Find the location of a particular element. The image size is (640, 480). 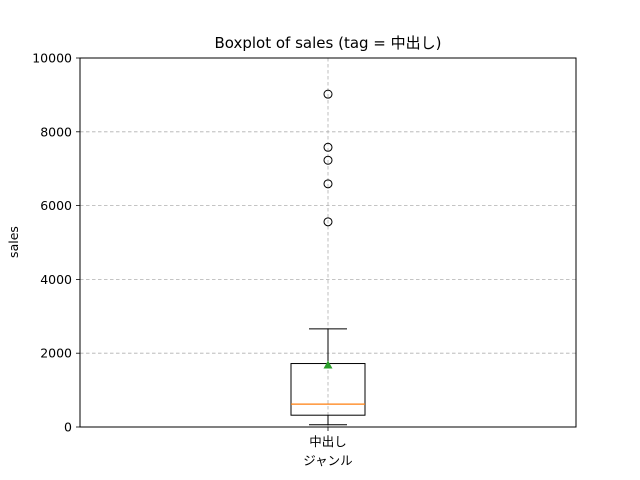

x-tick-label: 中出し is located at coordinates (328, 441).